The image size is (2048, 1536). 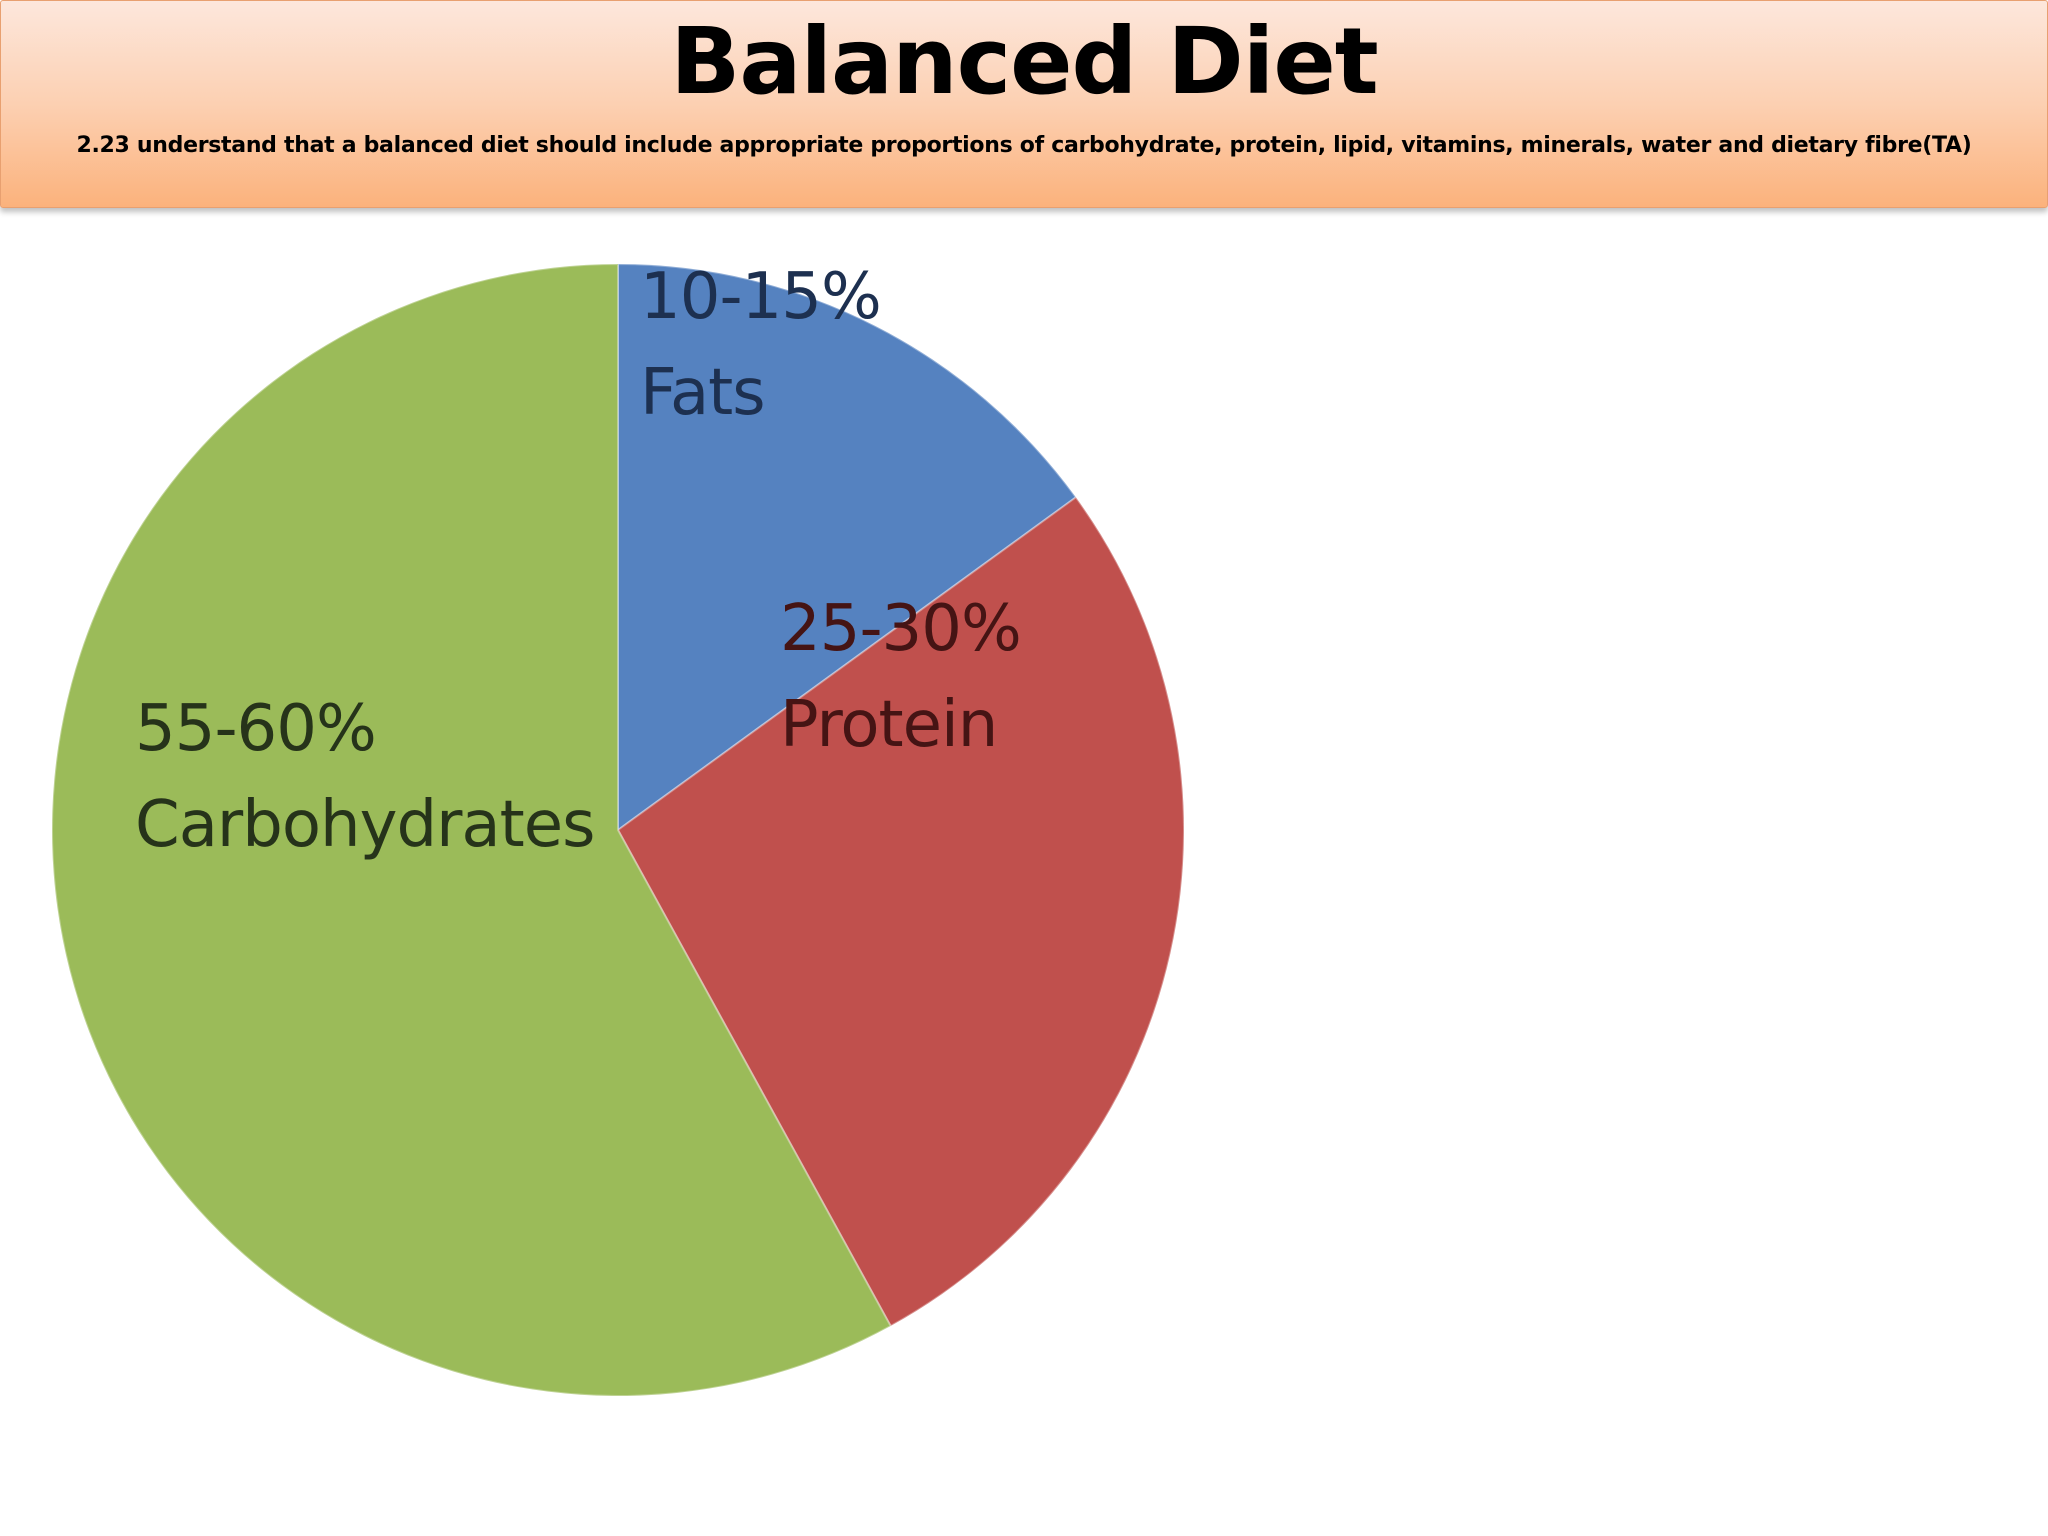 I want to click on pie-slice-fats, so click(x=847, y=547).